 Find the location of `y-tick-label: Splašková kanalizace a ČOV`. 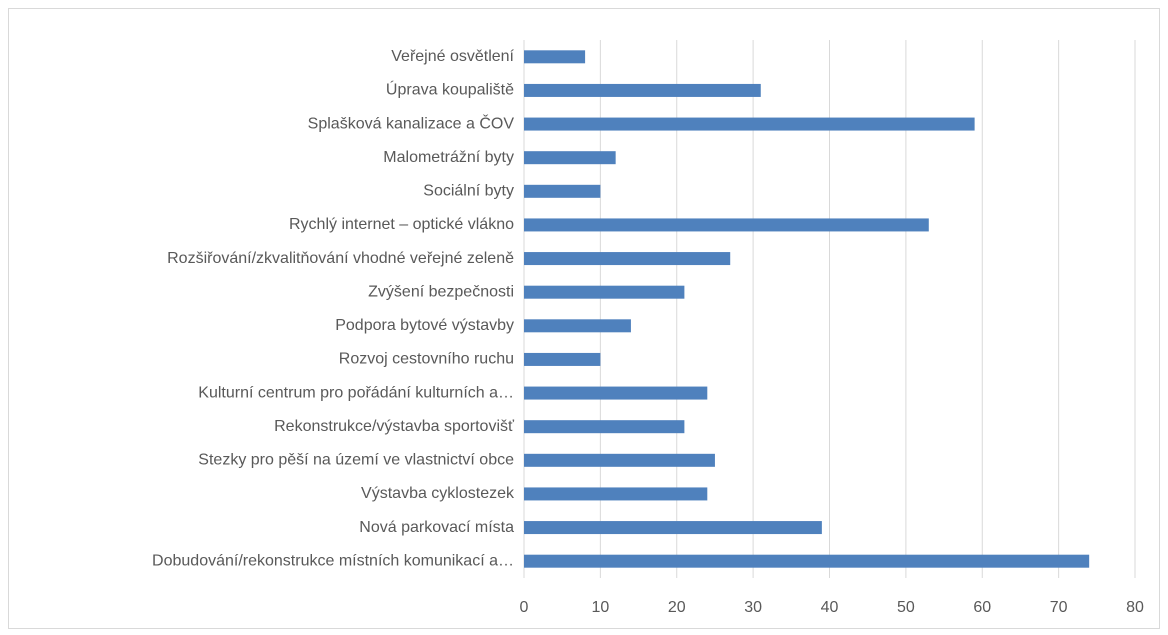

y-tick-label: Splašková kanalizace a ČOV is located at coordinates (411, 122).